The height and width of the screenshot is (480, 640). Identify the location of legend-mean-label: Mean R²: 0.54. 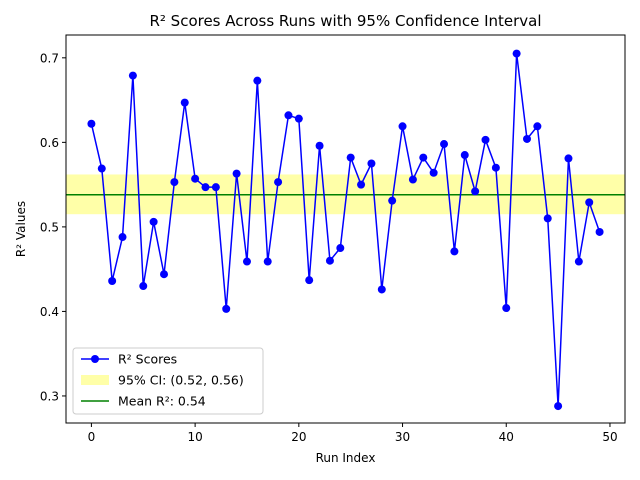
(162, 401).